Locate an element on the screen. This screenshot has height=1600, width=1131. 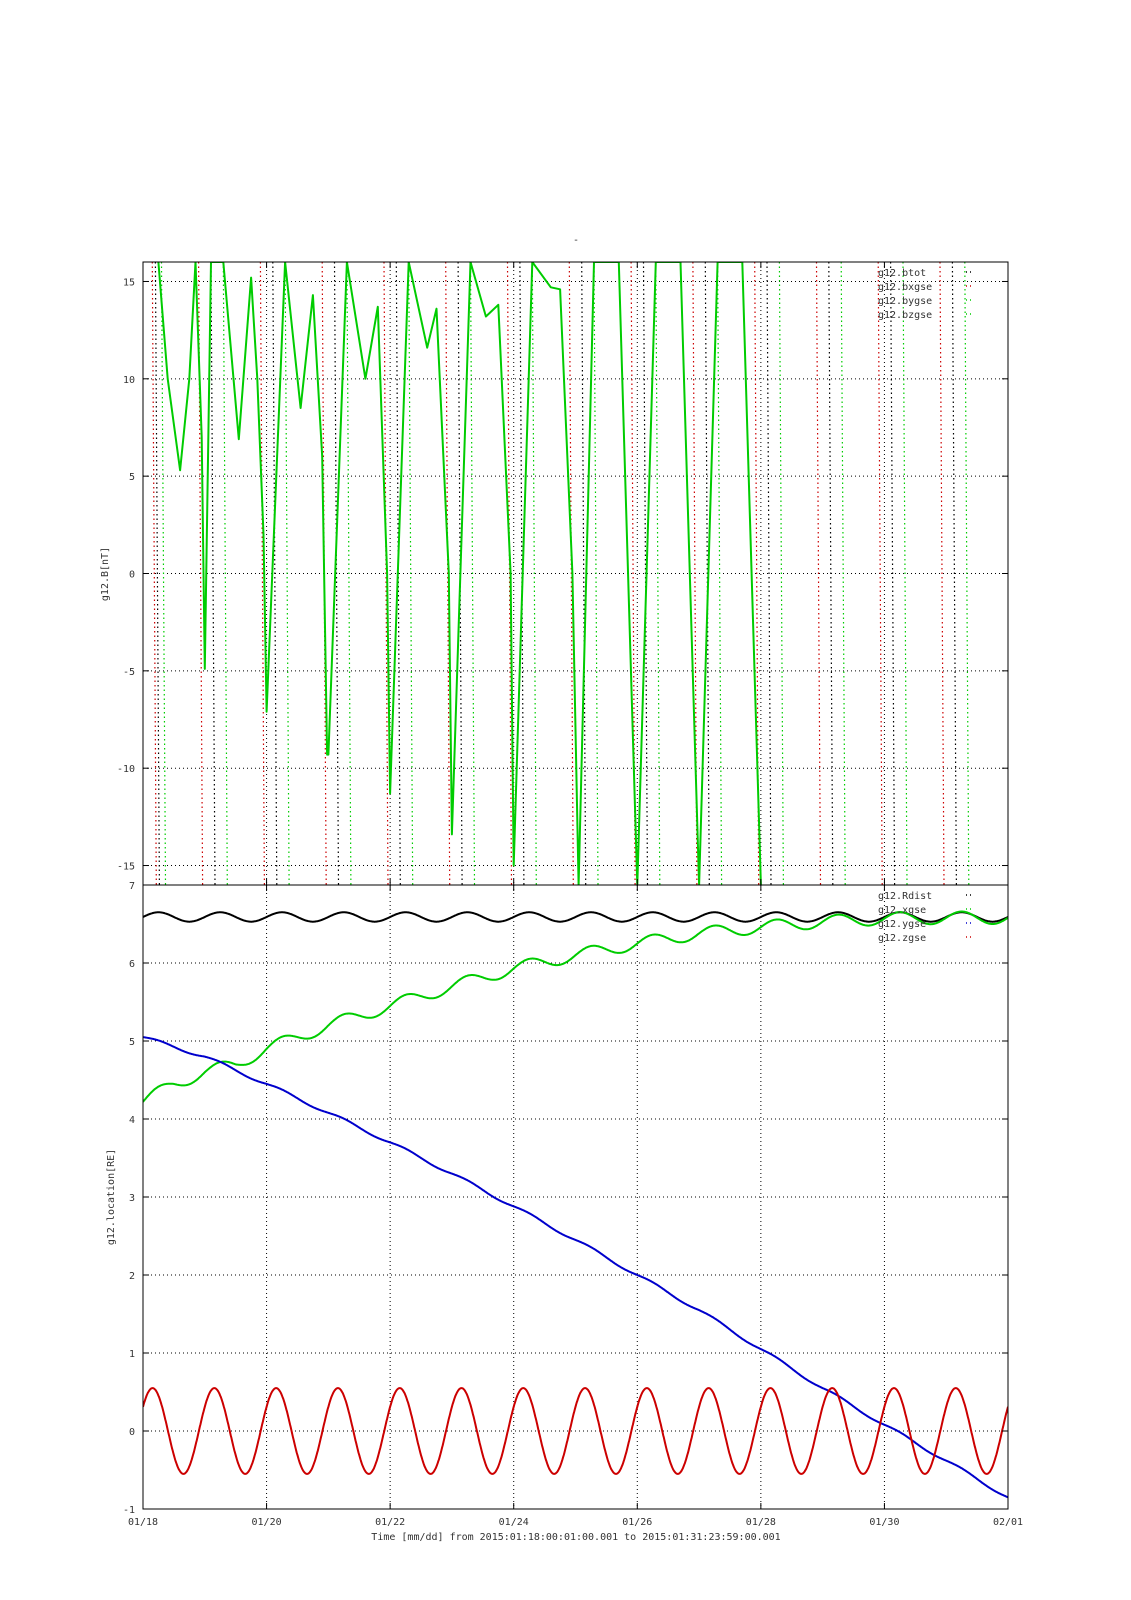
xtick-label: 01/30 is located at coordinates (884, 1522).